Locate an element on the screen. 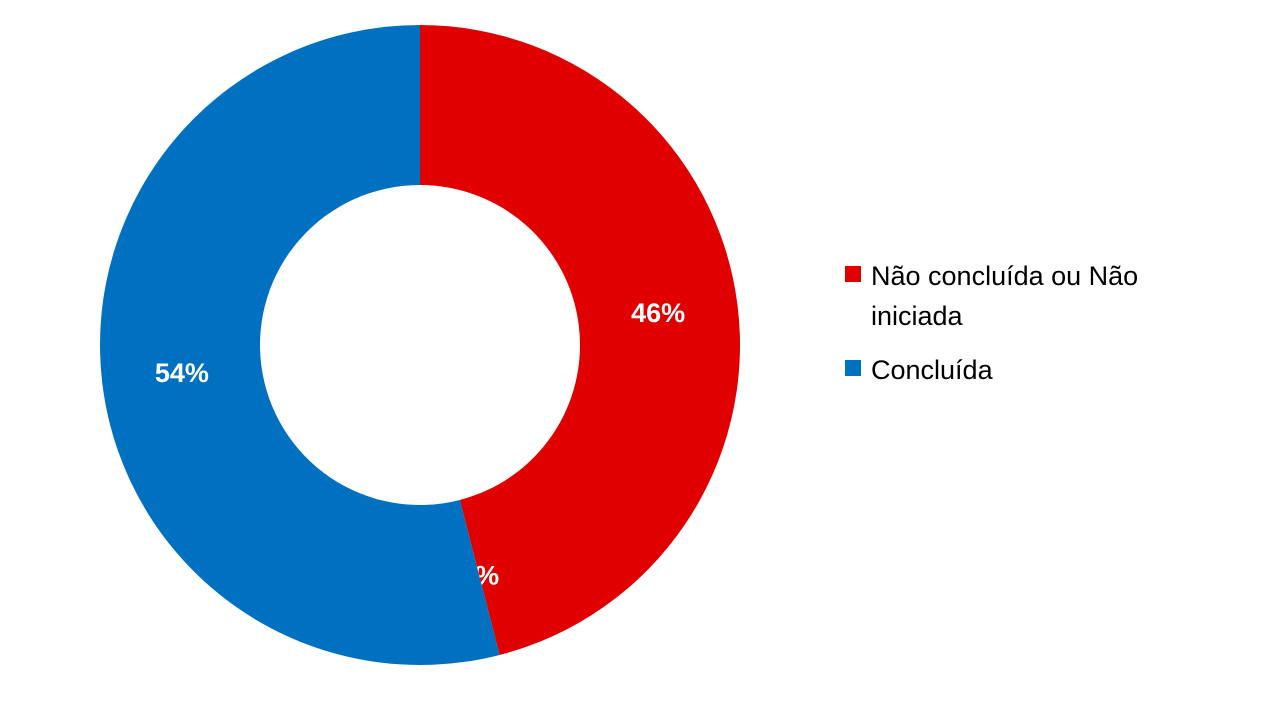 The height and width of the screenshot is (702, 1272). legend: Não concluída ou Não iniciada Concluída is located at coordinates (1010, 330).